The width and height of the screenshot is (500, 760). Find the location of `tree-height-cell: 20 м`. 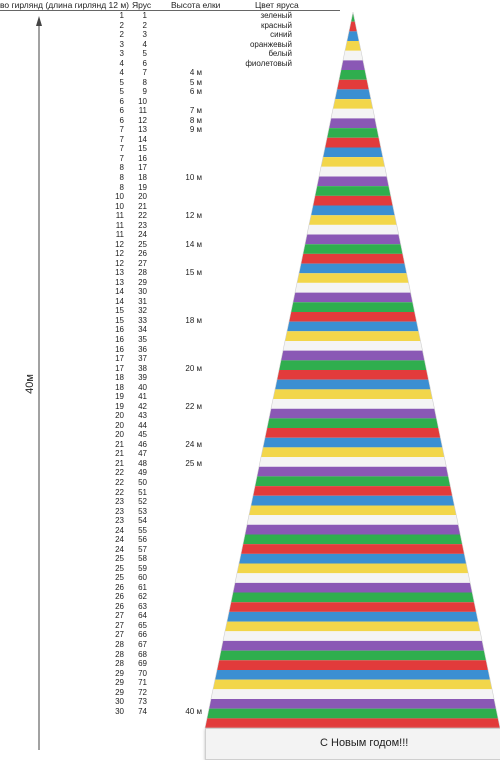

tree-height-cell: 20 м is located at coordinates (193, 368).